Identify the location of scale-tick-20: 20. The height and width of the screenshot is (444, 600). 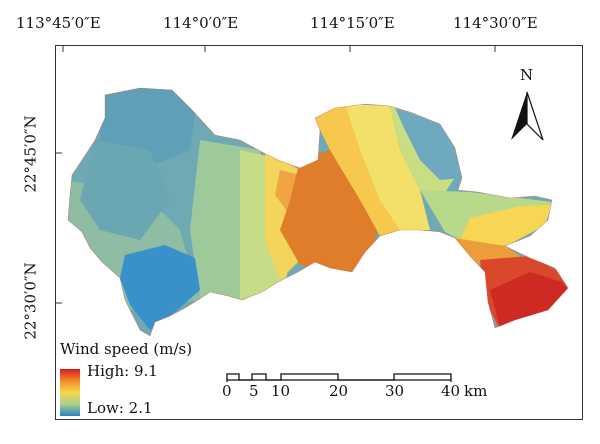
(339, 391).